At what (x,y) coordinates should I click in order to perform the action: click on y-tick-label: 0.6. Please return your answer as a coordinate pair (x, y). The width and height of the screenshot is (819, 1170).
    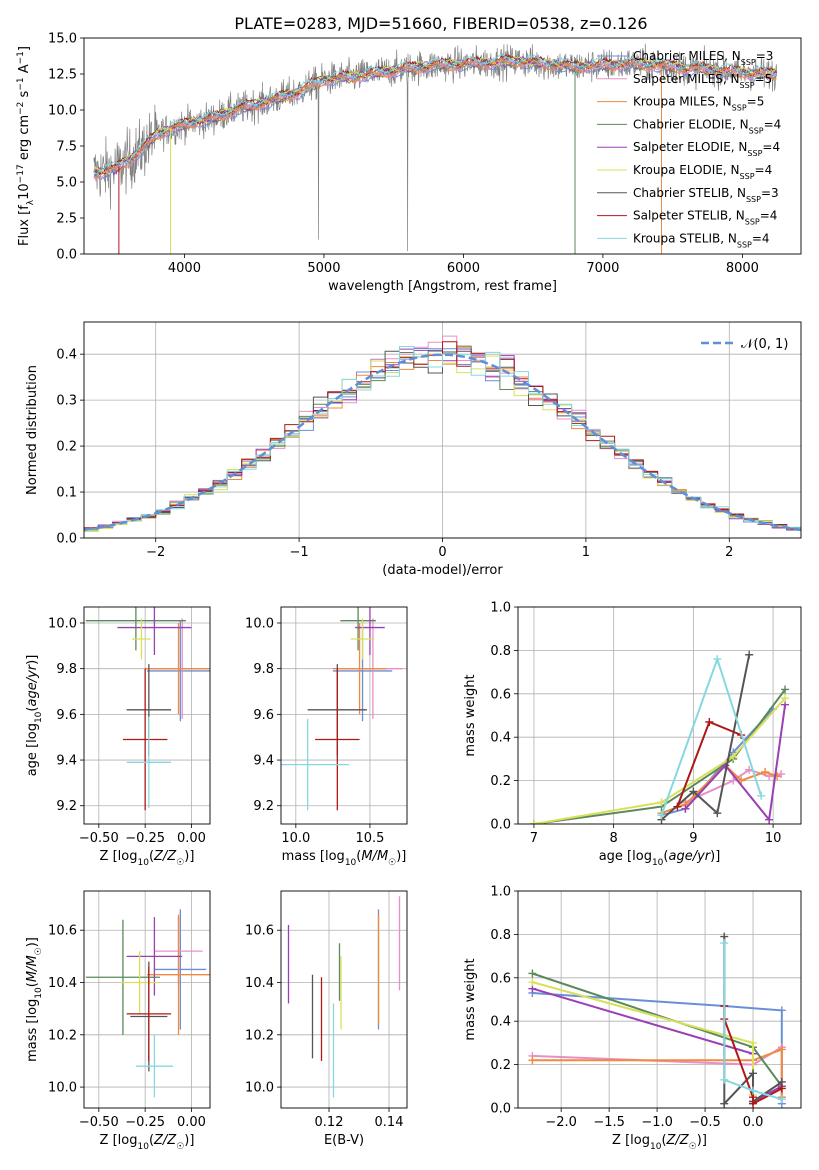
    Looking at the image, I should click on (500, 978).